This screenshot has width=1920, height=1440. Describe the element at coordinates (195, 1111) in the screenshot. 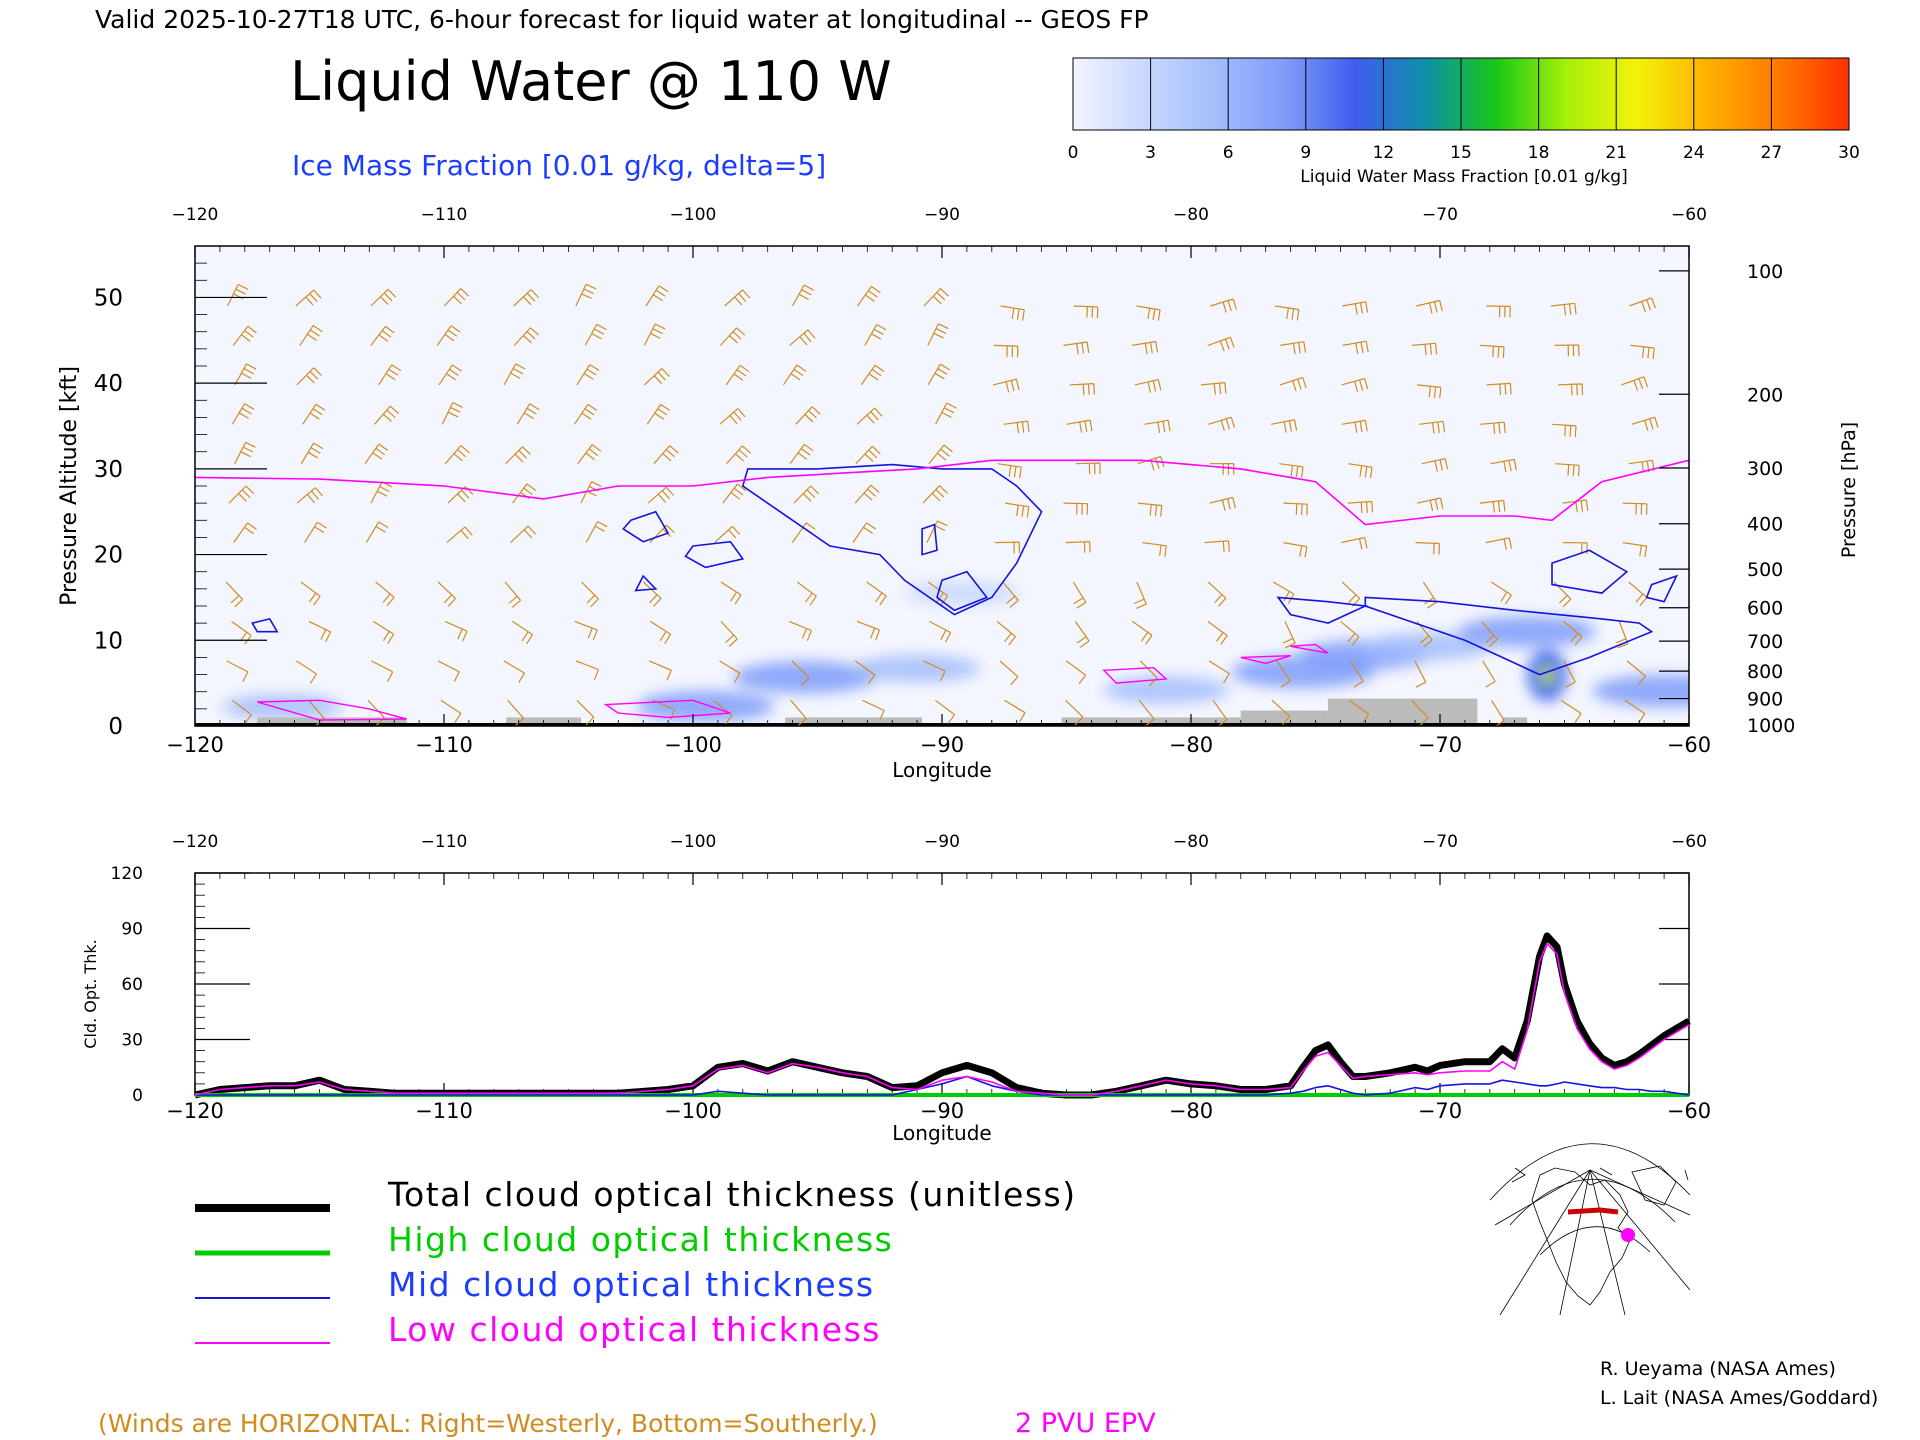

I see `ot-x-tick-label: −120` at that location.